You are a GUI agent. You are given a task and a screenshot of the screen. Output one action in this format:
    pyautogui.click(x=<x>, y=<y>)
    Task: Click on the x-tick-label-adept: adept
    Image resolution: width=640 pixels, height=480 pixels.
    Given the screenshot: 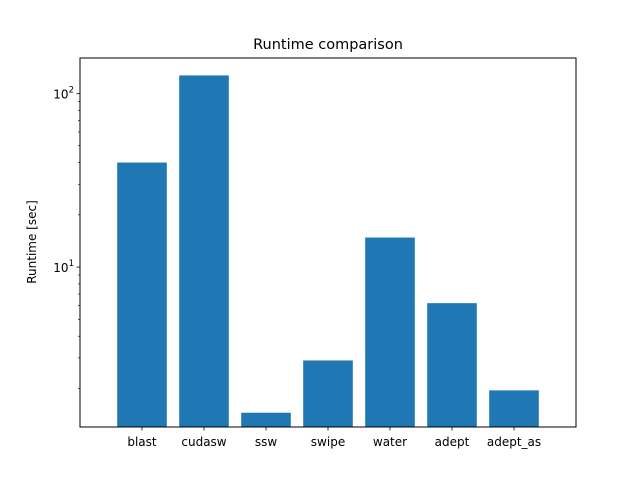 What is the action you would take?
    pyautogui.click(x=452, y=442)
    